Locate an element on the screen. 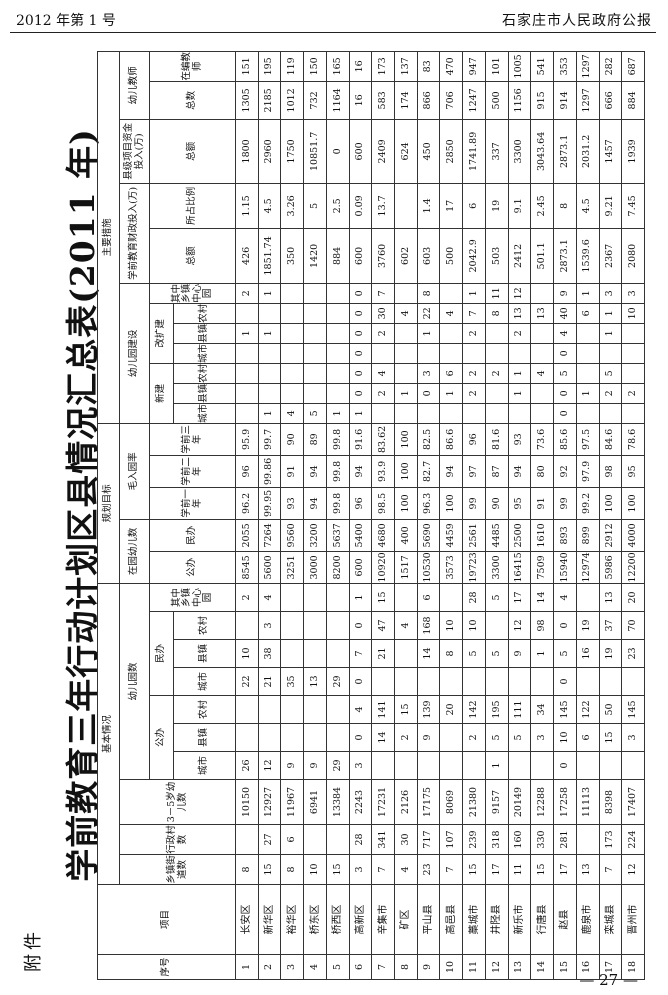  table-cell: 119 is located at coordinates (292, 66).